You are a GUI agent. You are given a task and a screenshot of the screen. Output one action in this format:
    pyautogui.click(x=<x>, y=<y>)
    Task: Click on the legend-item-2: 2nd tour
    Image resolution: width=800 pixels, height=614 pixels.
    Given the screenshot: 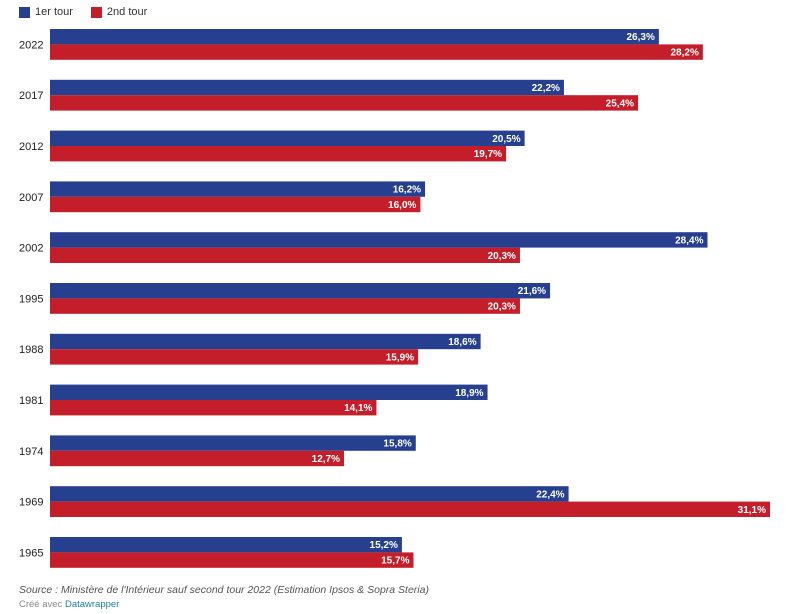 What is the action you would take?
    pyautogui.click(x=119, y=12)
    